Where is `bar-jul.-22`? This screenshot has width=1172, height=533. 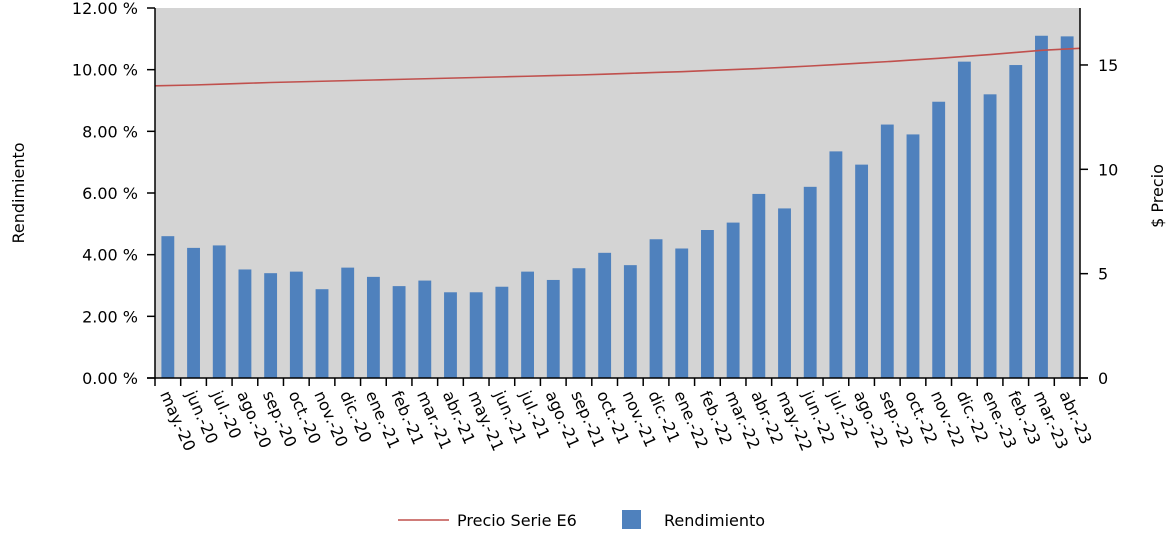
bar-jul.-22 is located at coordinates (836, 264).